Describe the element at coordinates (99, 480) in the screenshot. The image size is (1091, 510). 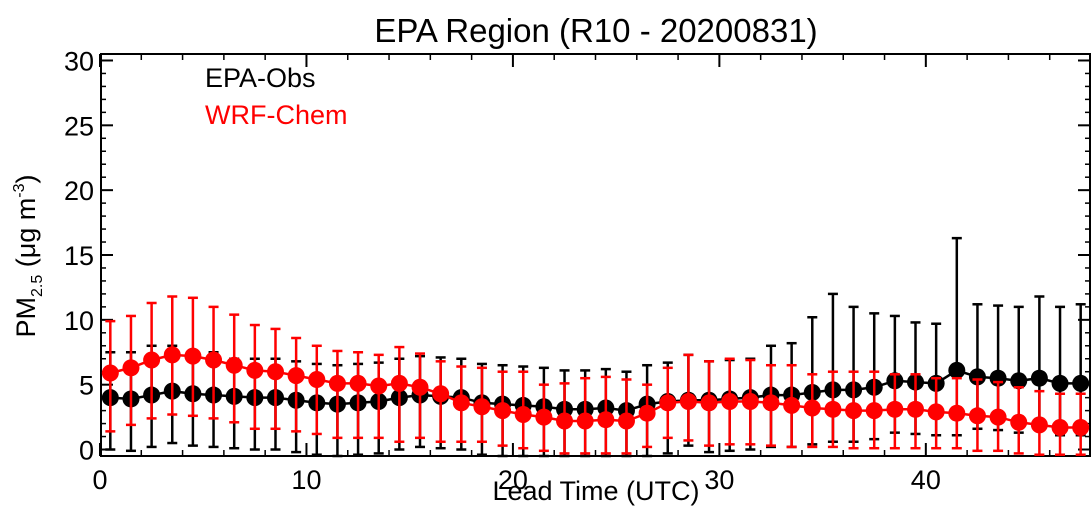
I see `x-tick-label: 0` at that location.